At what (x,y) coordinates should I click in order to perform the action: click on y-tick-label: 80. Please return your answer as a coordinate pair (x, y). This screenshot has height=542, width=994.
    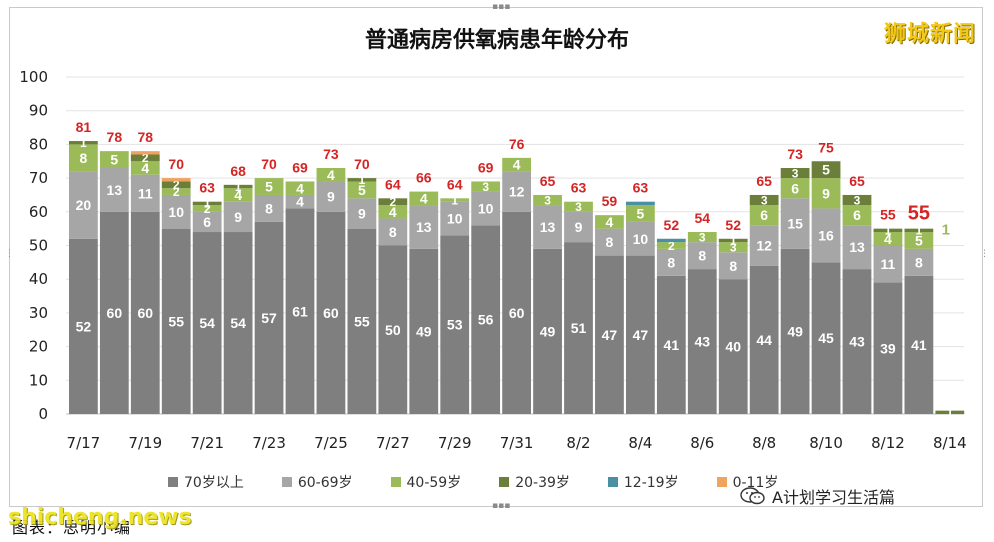
    Looking at the image, I should click on (38, 144).